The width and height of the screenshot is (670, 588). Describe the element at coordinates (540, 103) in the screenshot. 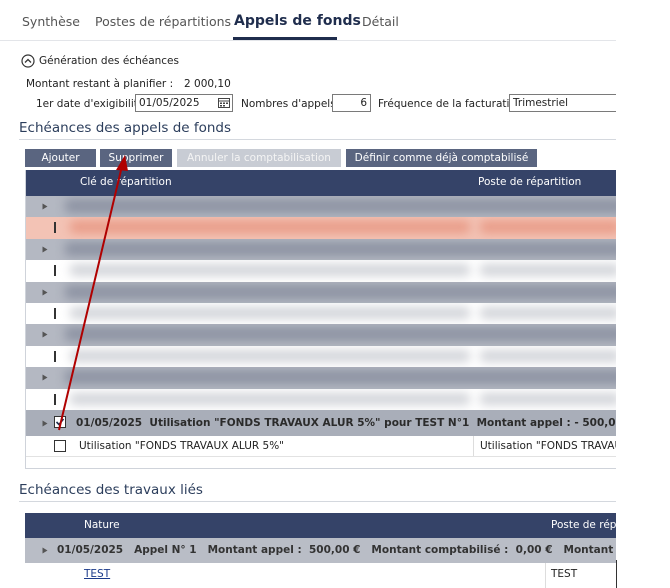

I see `frequency-value: Trimestriel` at that location.